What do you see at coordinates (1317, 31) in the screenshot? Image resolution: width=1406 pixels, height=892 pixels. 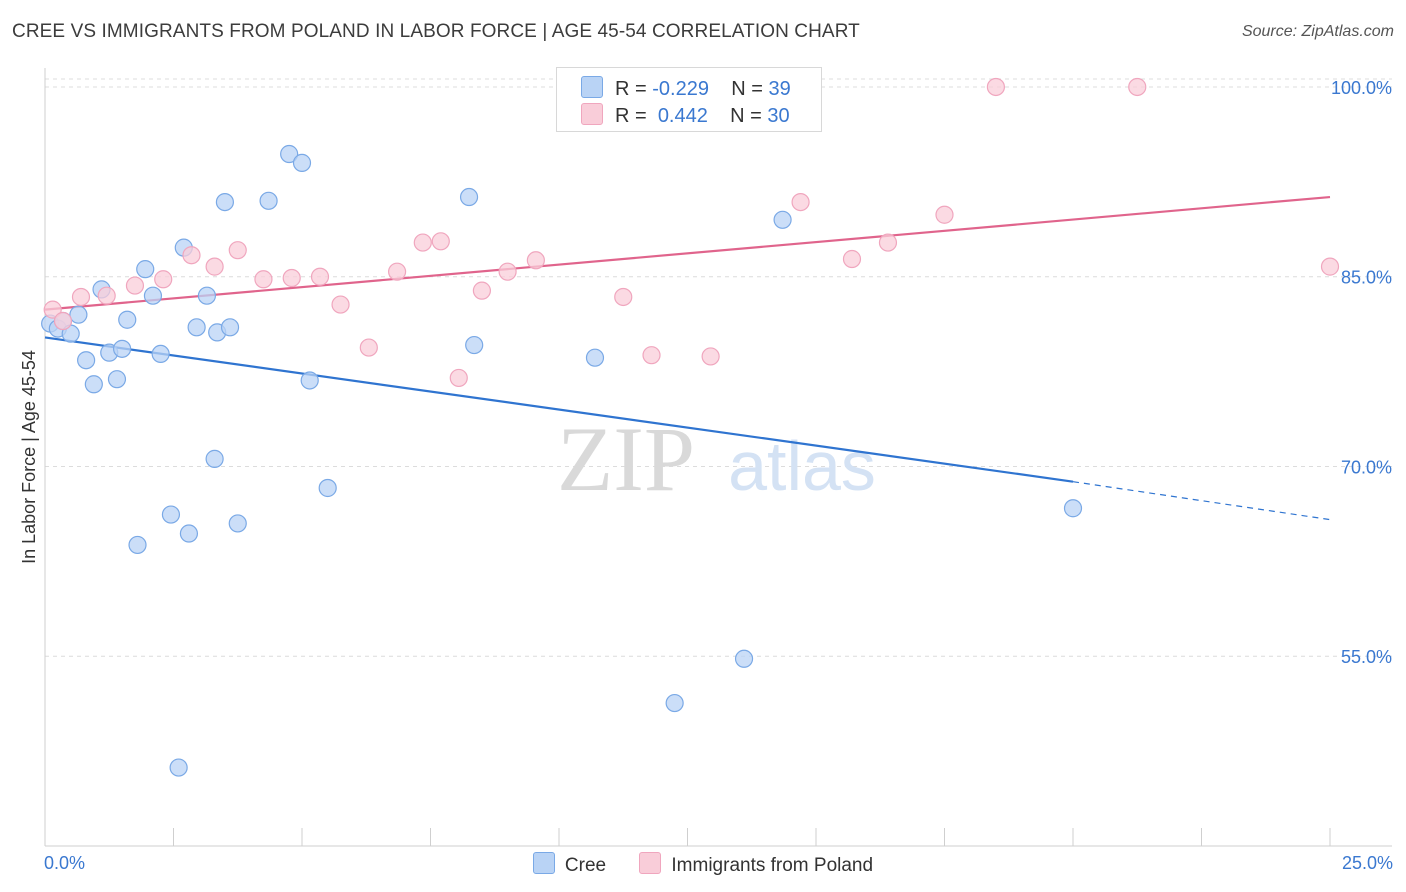 I see `source-label: Source: ZipAtlas.com` at bounding box center [1317, 31].